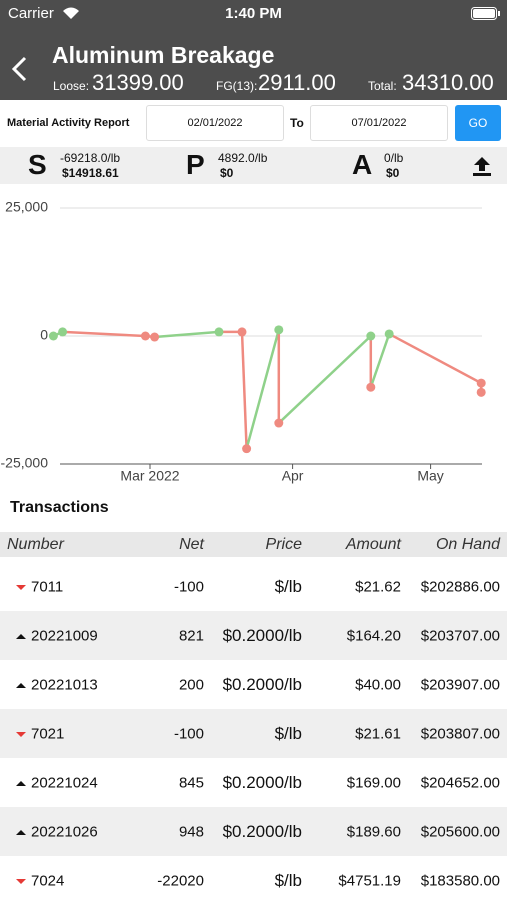 This screenshot has width=507, height=905. I want to click on table-cell: $21.61, so click(378, 733).